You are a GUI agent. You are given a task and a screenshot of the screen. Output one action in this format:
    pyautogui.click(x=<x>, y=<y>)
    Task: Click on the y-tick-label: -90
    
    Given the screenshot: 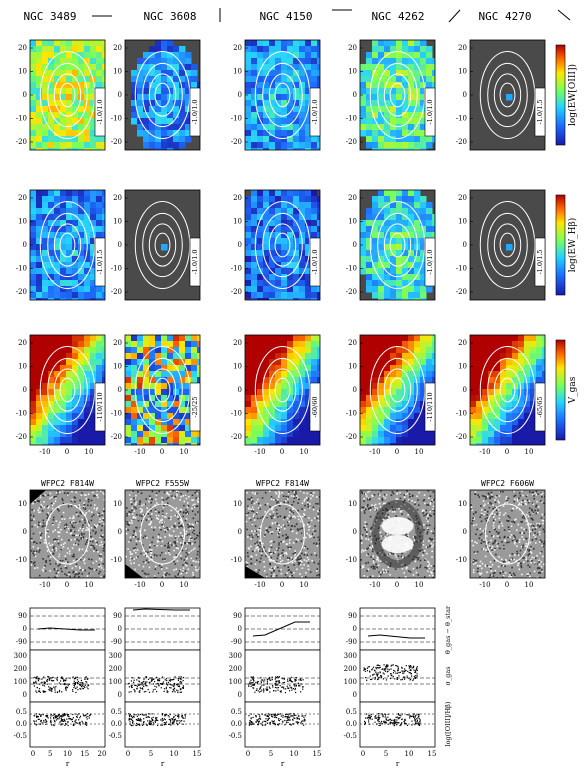 What is the action you would take?
    pyautogui.click(x=236, y=642)
    